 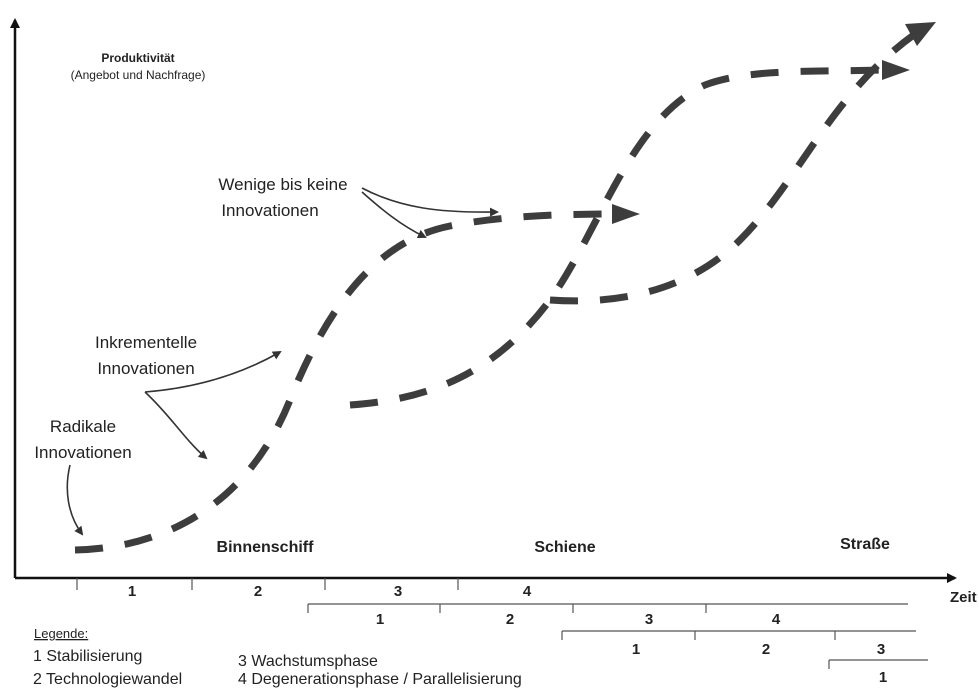 What do you see at coordinates (75, 500) in the screenshot?
I see `pointer-radical` at bounding box center [75, 500].